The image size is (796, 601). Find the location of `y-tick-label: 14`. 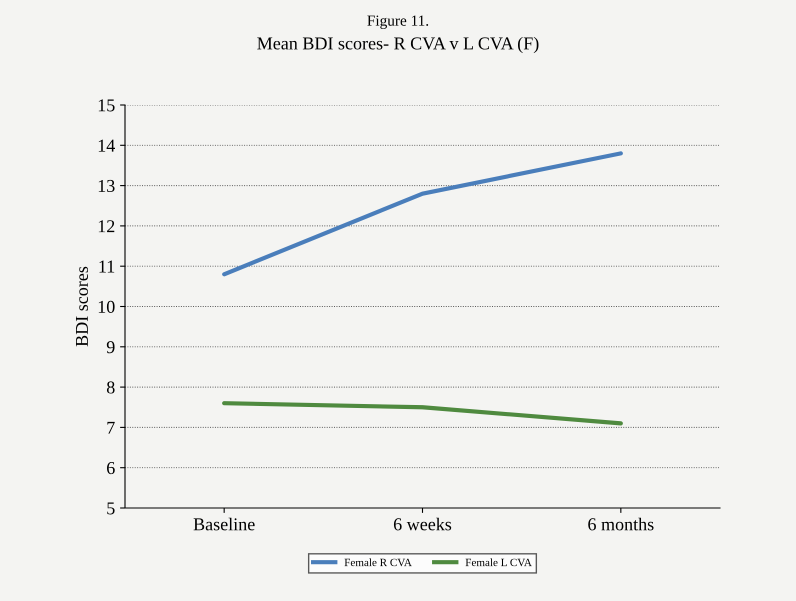

y-tick-label: 14 is located at coordinates (106, 146).